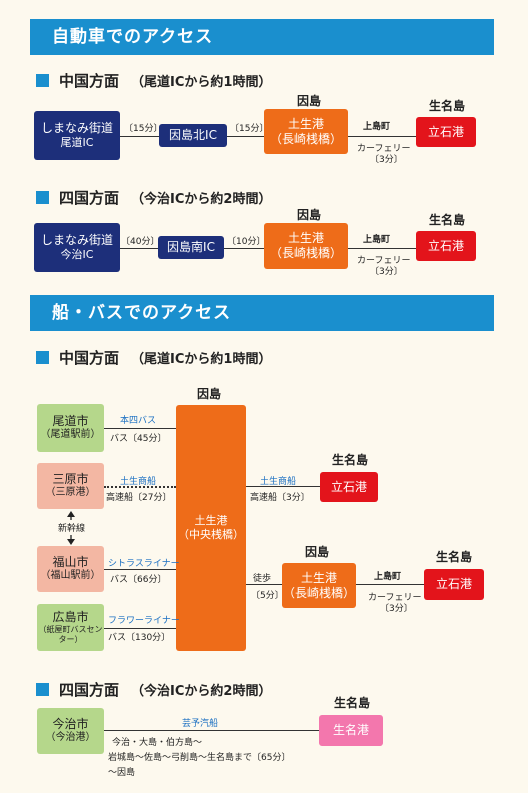 The height and width of the screenshot is (793, 528). Describe the element at coordinates (70, 738) in the screenshot. I see `origin-line2: （今治港）` at that location.